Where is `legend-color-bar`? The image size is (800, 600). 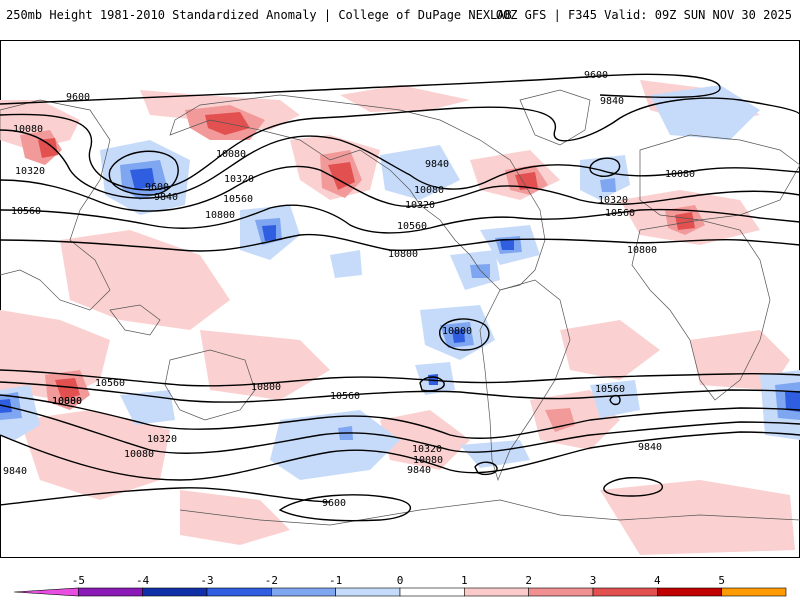
legend-color-bar is located at coordinates (400, 592).